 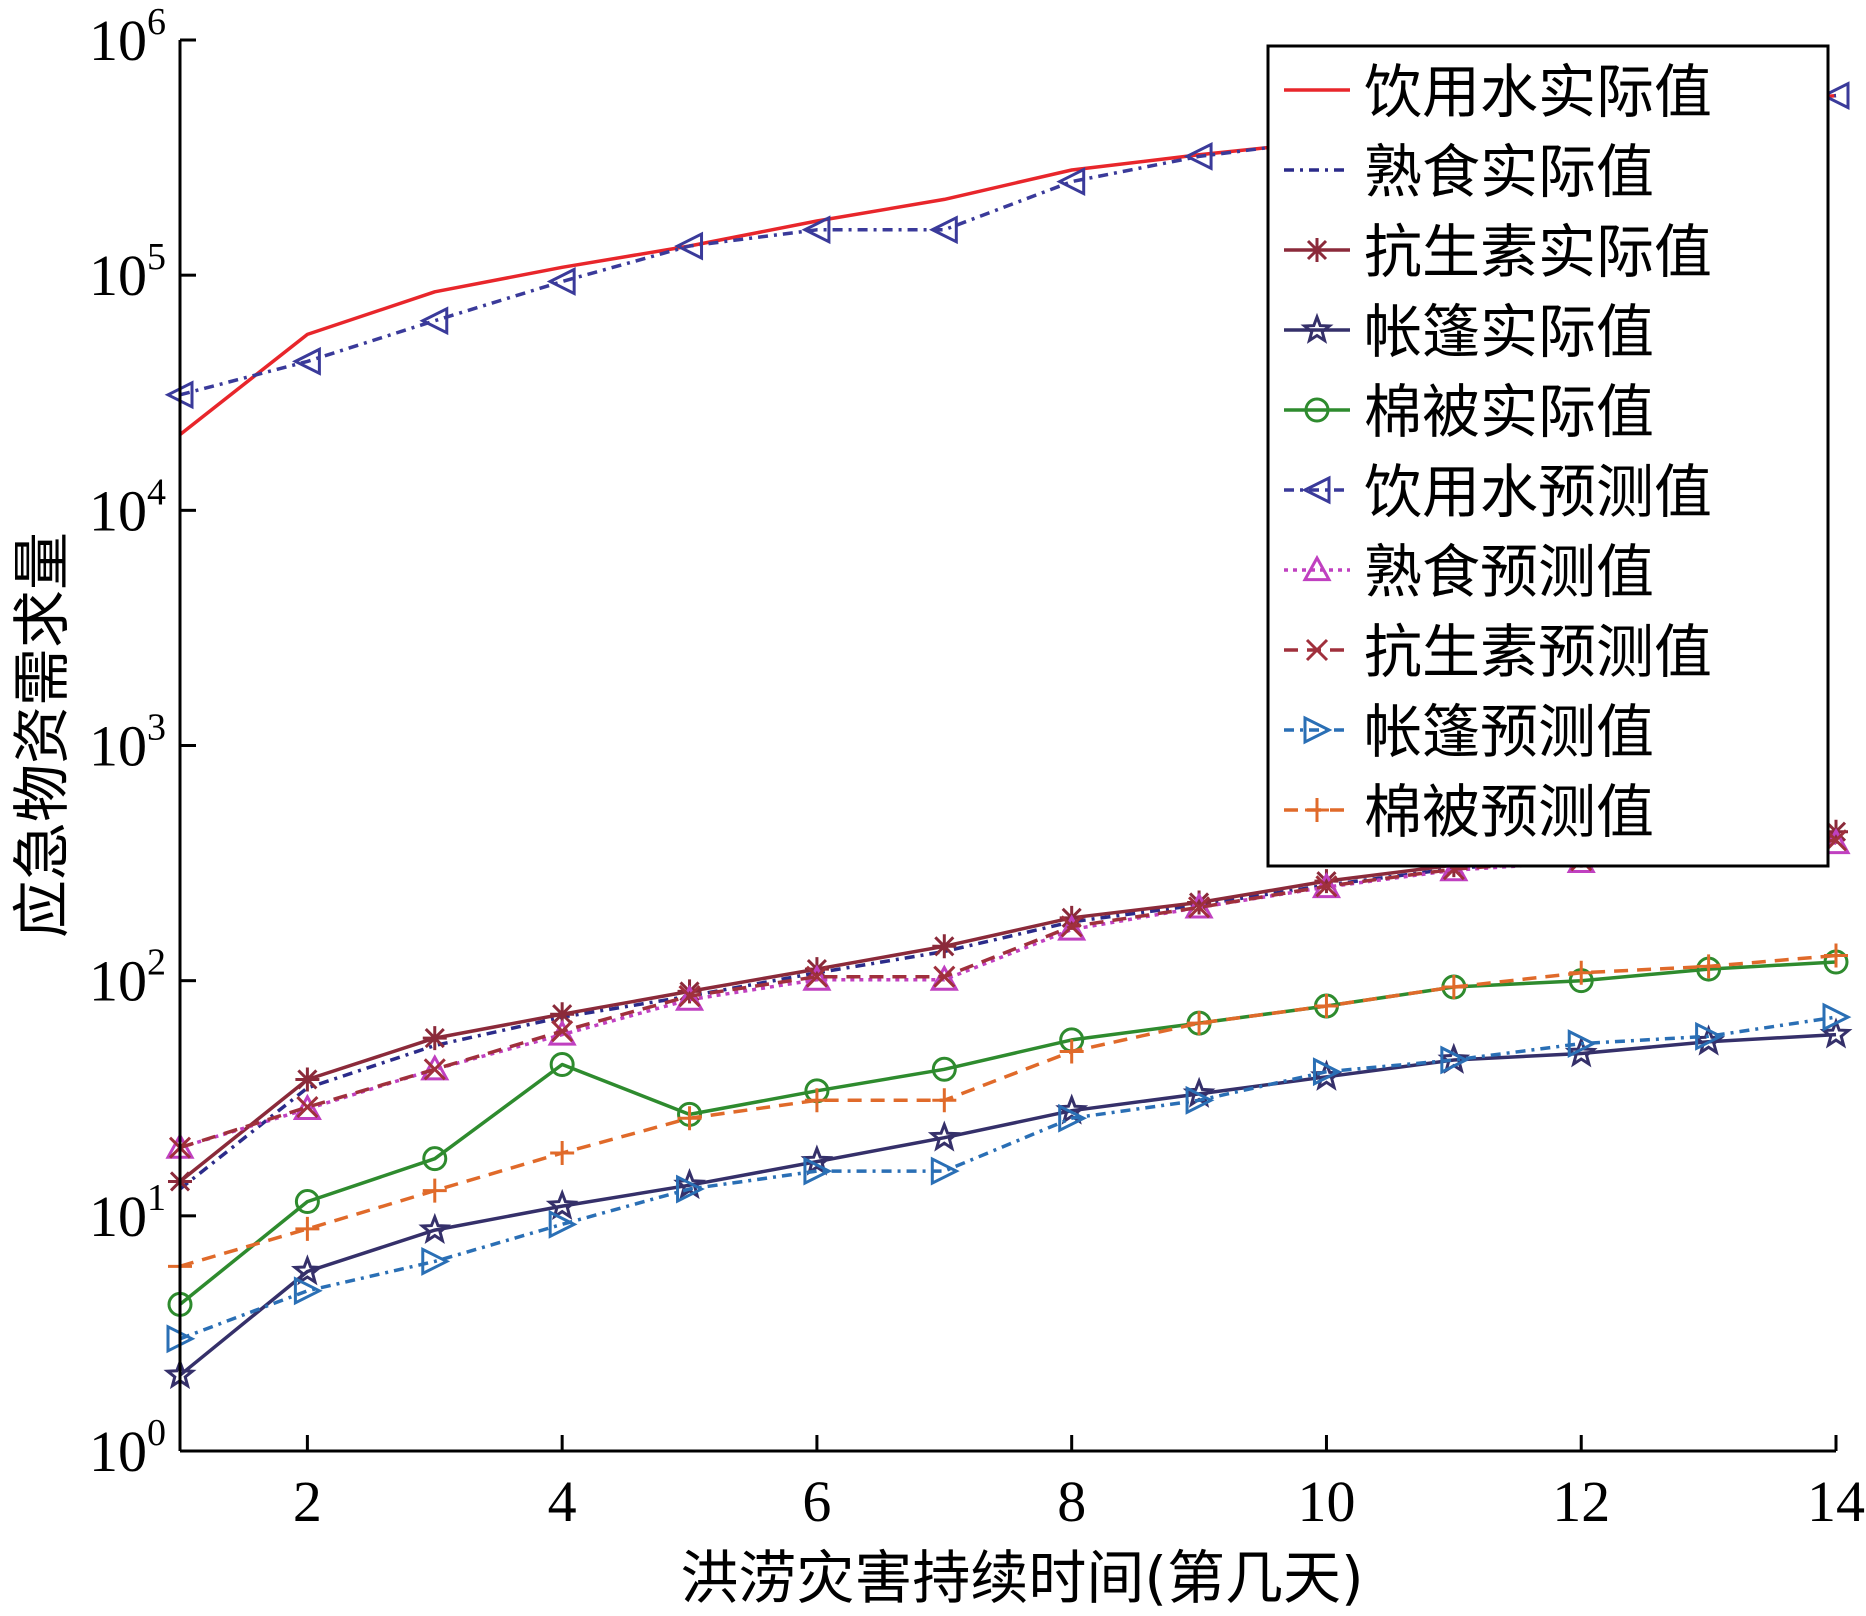 What do you see at coordinates (1538, 92) in the screenshot?
I see `legend-label: 饮用水实际值` at bounding box center [1538, 92].